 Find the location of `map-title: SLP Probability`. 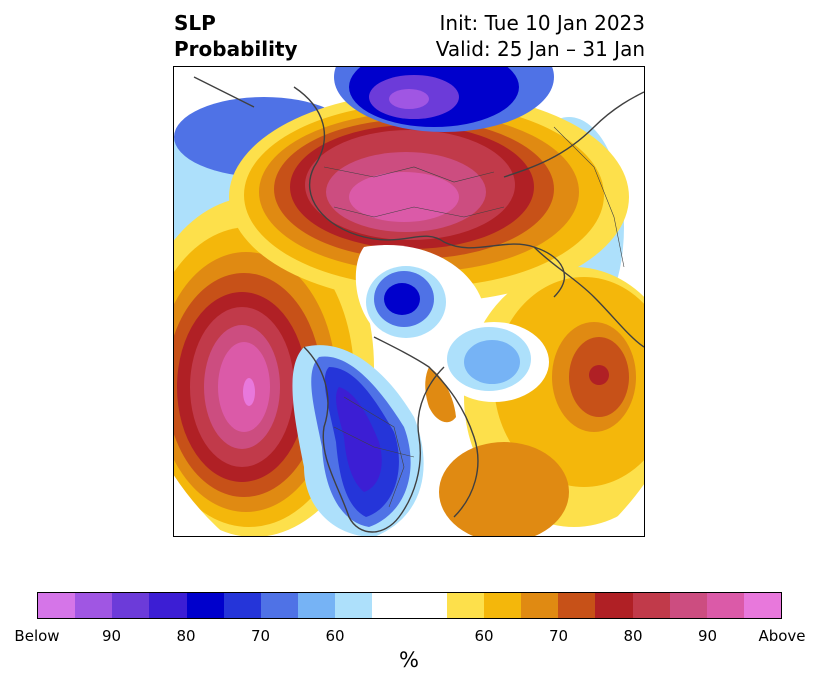

map-title: SLP Probability is located at coordinates (236, 36).